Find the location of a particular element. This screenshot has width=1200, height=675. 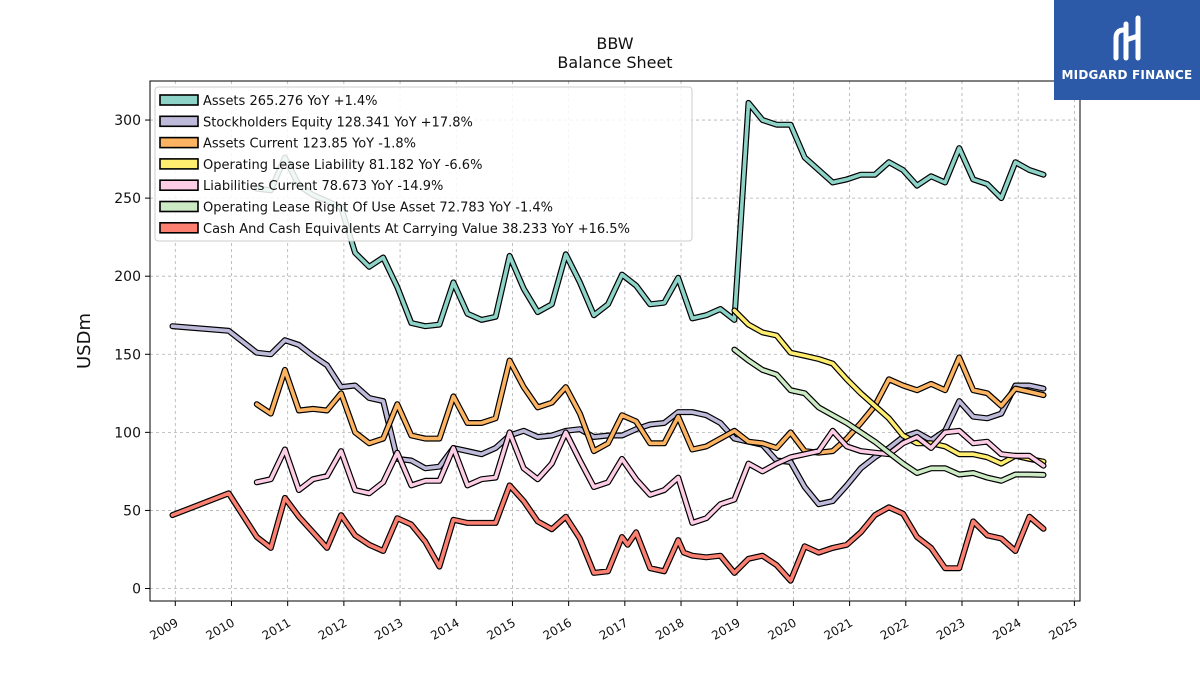

x-tick-label: 2010 is located at coordinates (220, 628).